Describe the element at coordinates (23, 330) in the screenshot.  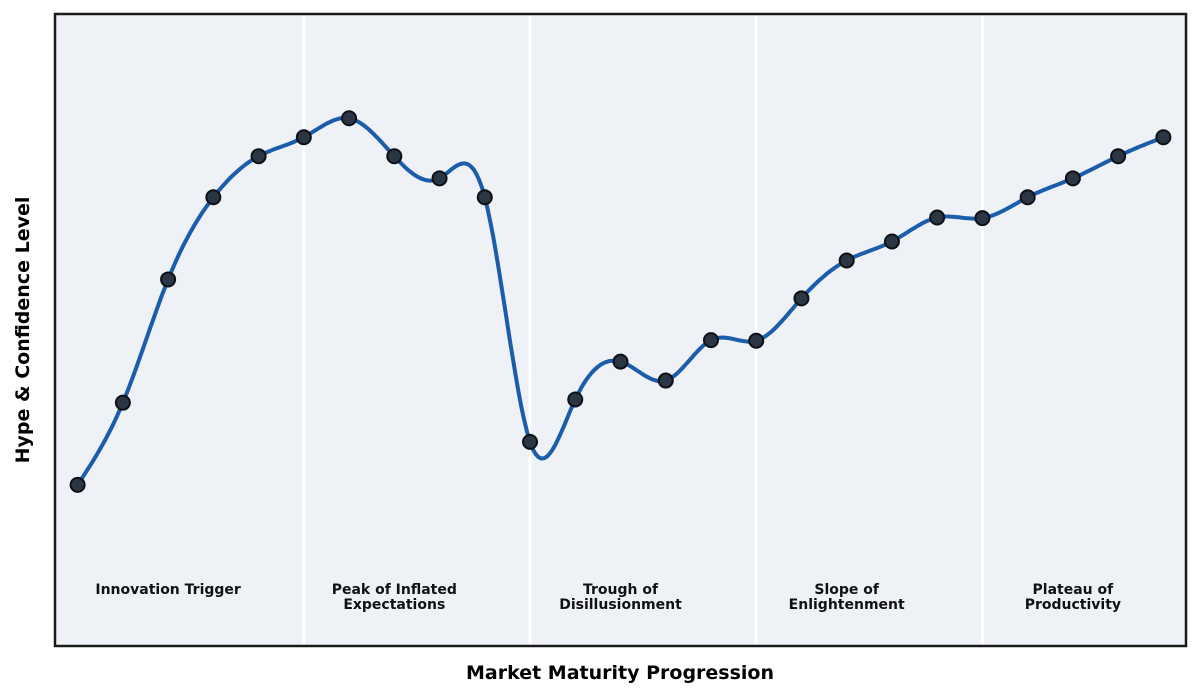
I see `y-axis-label: Hype & Confidence Level` at that location.